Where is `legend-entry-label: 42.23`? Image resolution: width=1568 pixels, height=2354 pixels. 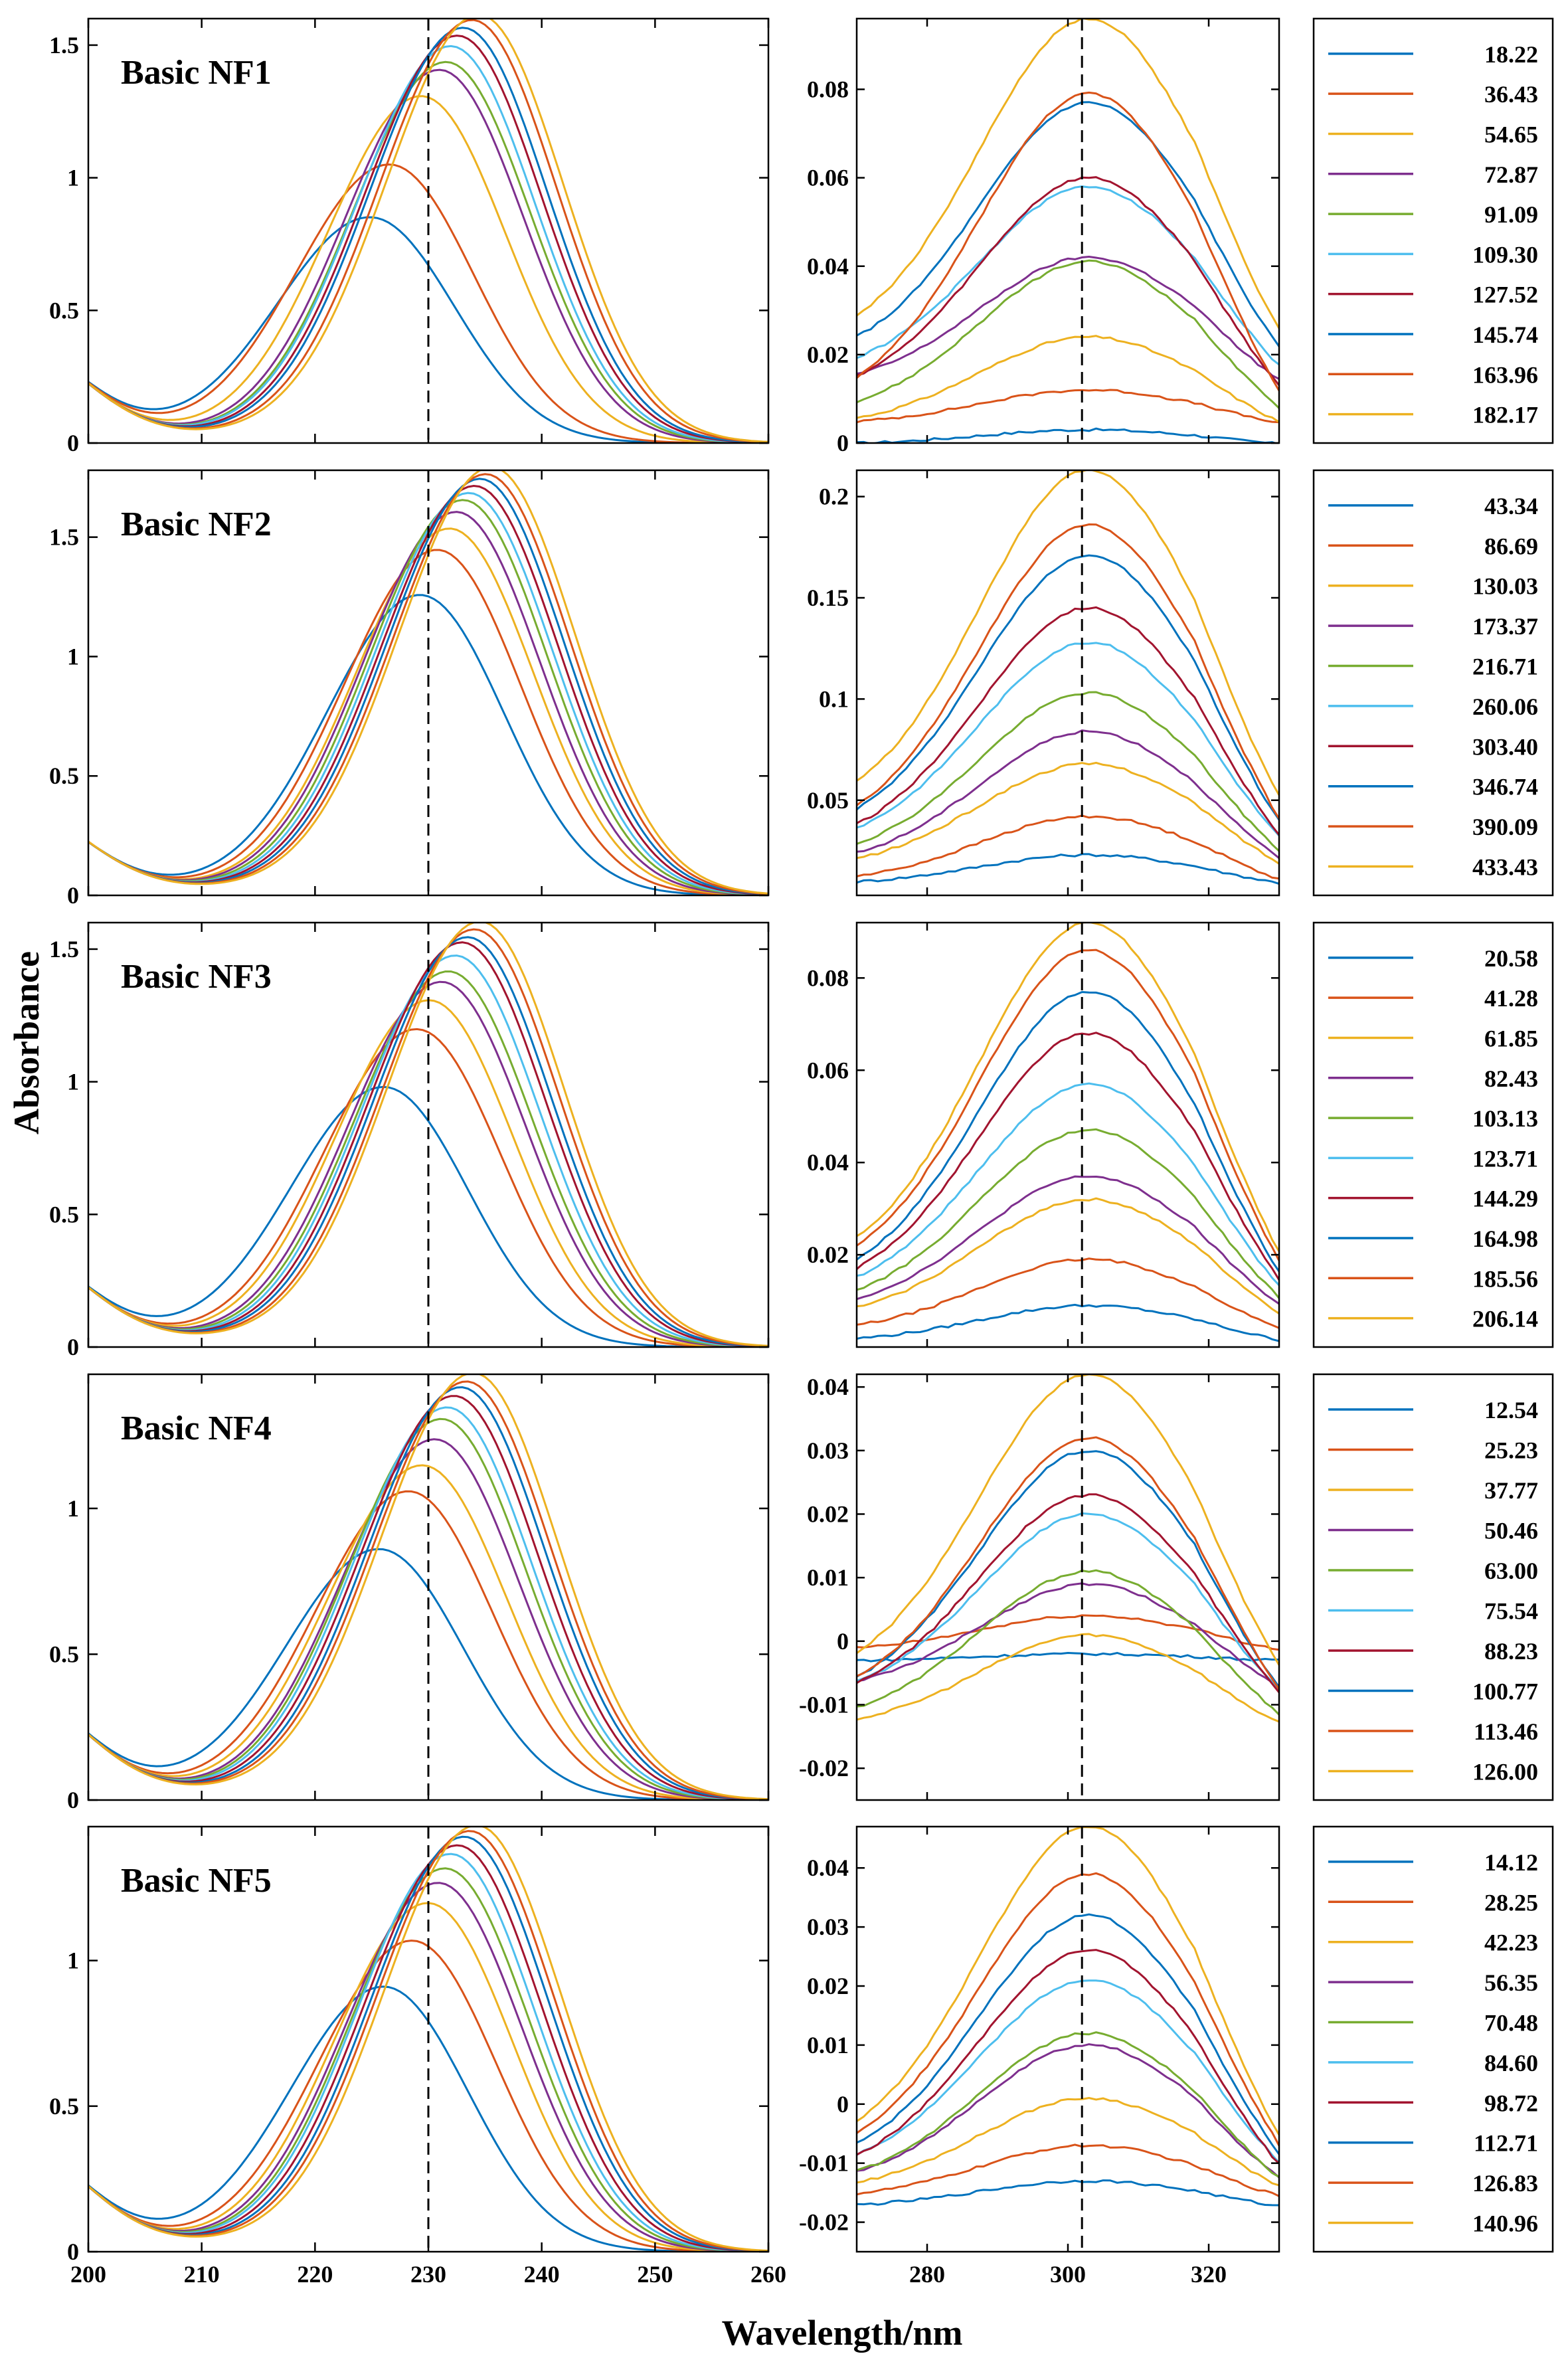 legend-entry-label: 42.23 is located at coordinates (1511, 1943).